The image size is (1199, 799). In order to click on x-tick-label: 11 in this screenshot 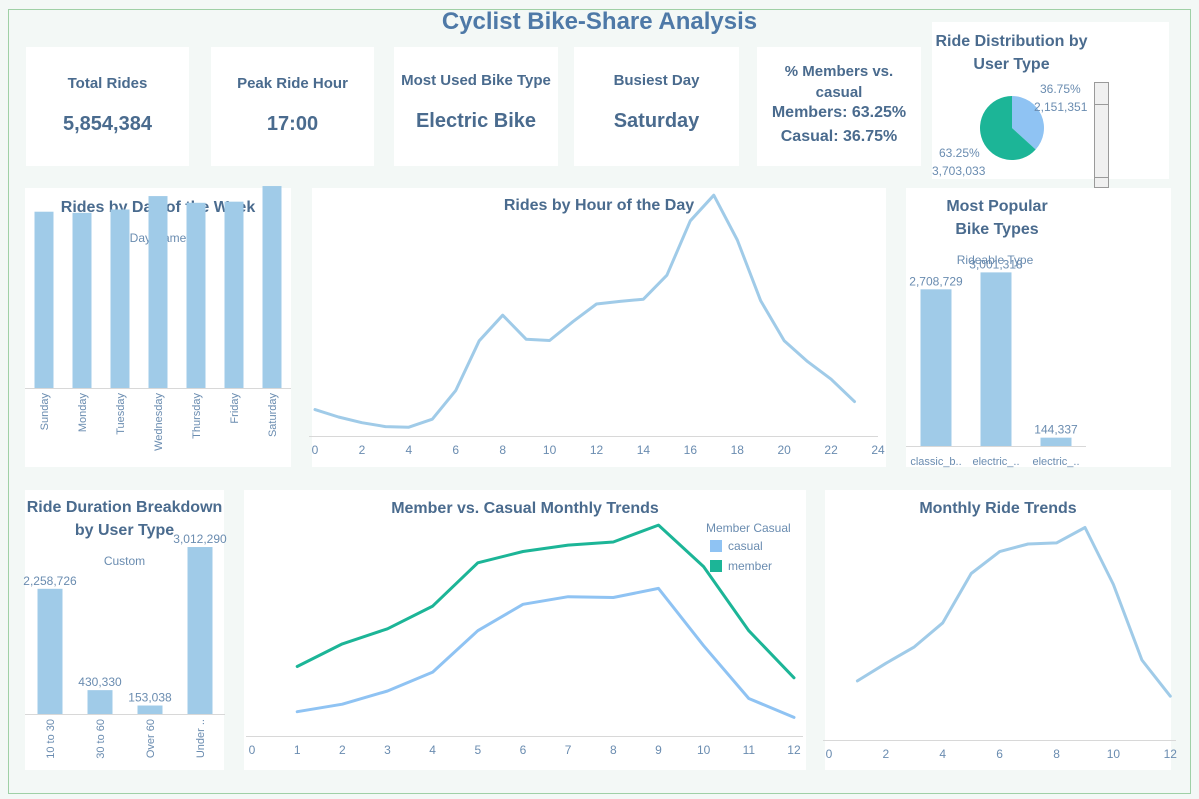, I will do `click(749, 750)`.